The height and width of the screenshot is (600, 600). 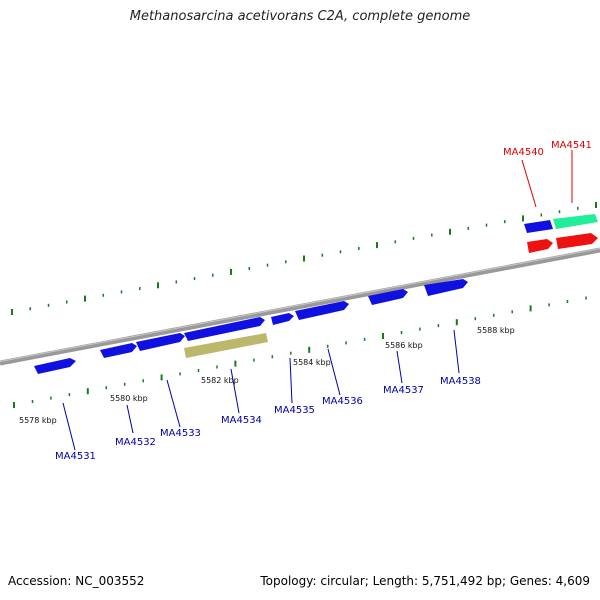 What do you see at coordinates (76, 581) in the screenshot?
I see `accession-text: Accession: NC_003552` at bounding box center [76, 581].